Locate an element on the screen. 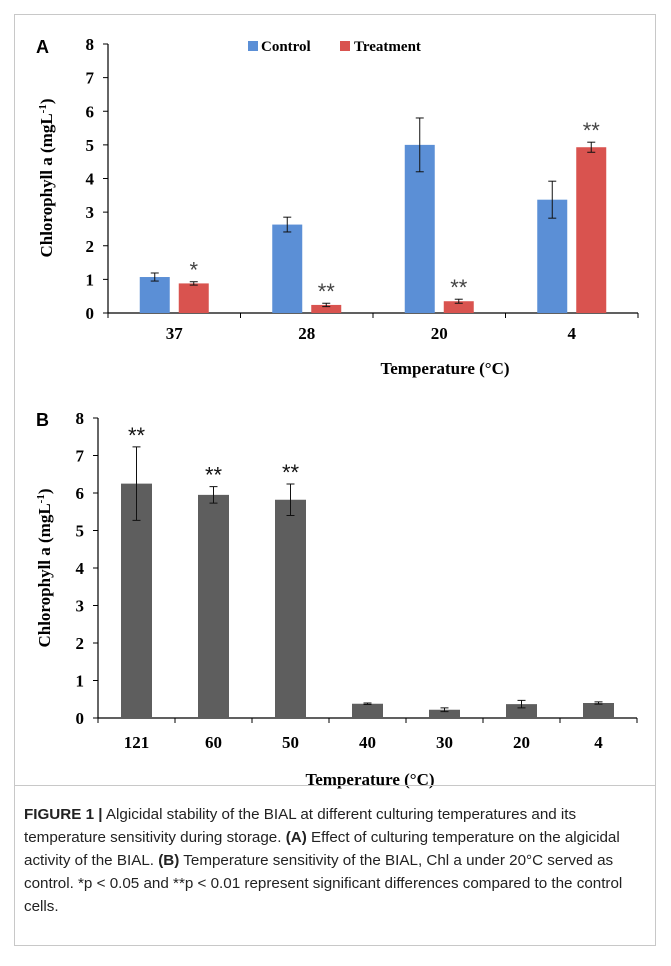 The height and width of the screenshot is (966, 671). caption-b-marker: (B) is located at coordinates (168, 860).